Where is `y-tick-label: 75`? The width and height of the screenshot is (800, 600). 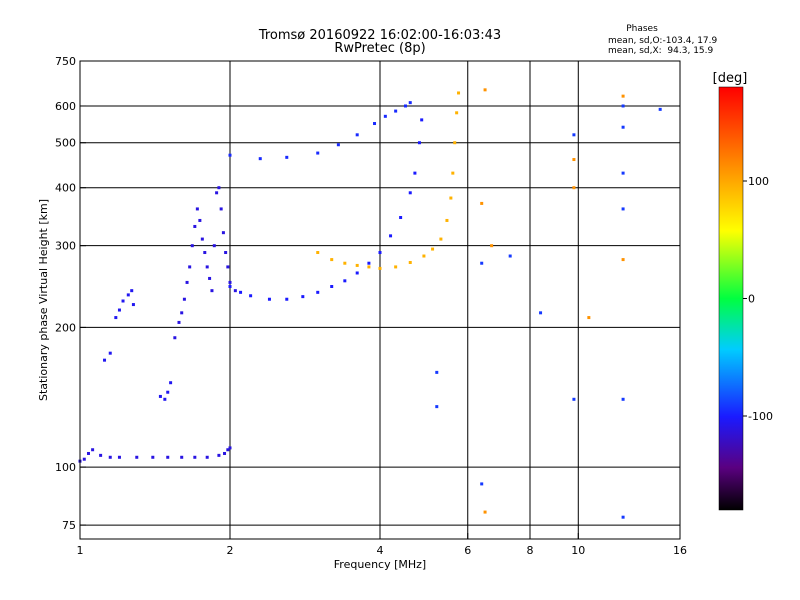
y-tick-label: 75 is located at coordinates (69, 525).